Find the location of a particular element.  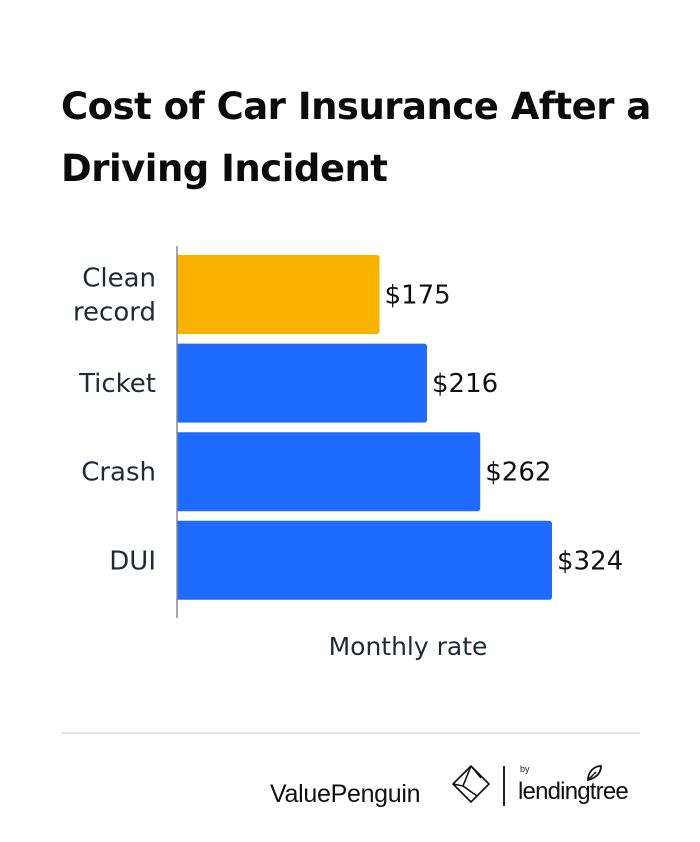

data-label: $324 is located at coordinates (590, 561).